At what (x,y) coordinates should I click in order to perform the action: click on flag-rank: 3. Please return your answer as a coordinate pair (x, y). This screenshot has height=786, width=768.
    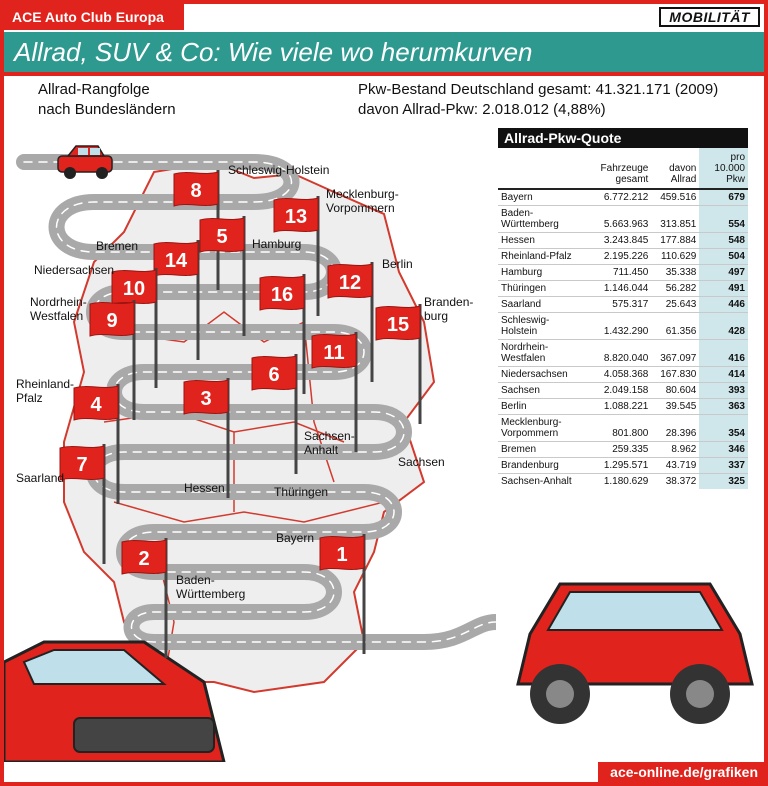
    Looking at the image, I should click on (205, 399).